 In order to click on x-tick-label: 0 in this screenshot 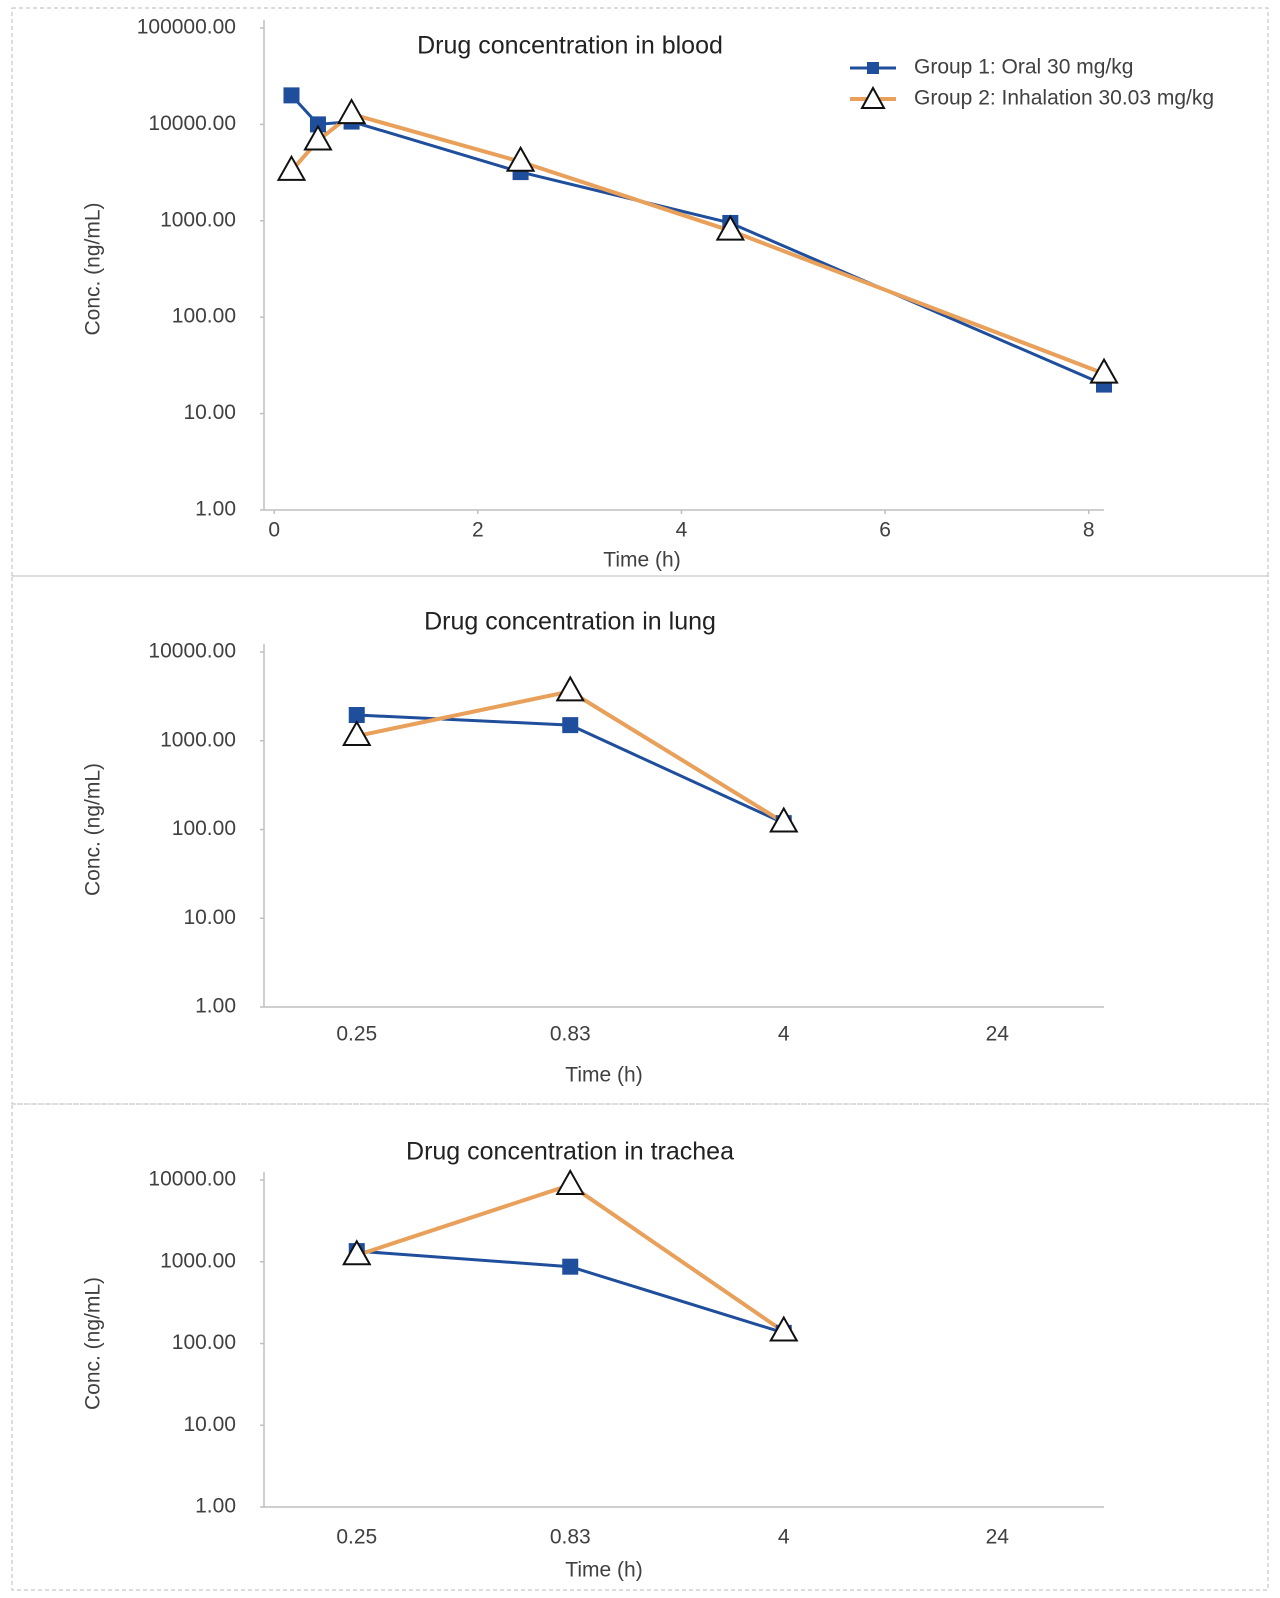, I will do `click(274, 530)`.